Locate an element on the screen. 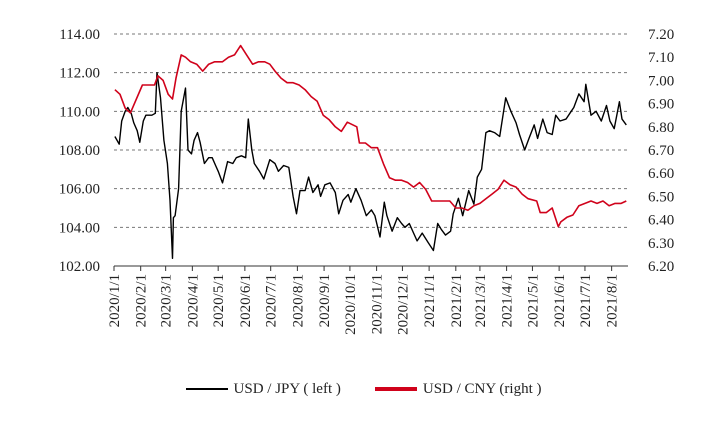 The image size is (727, 433). x-tick-label: 2020/1/1 is located at coordinates (115, 300).